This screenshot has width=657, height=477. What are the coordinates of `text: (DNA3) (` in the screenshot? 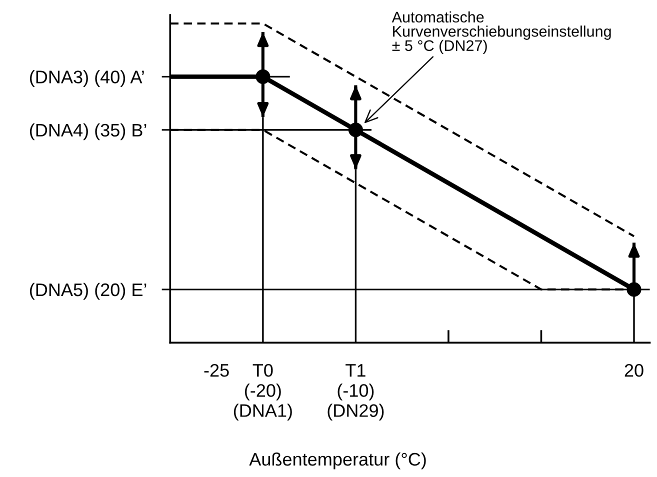 It's located at (65, 78).